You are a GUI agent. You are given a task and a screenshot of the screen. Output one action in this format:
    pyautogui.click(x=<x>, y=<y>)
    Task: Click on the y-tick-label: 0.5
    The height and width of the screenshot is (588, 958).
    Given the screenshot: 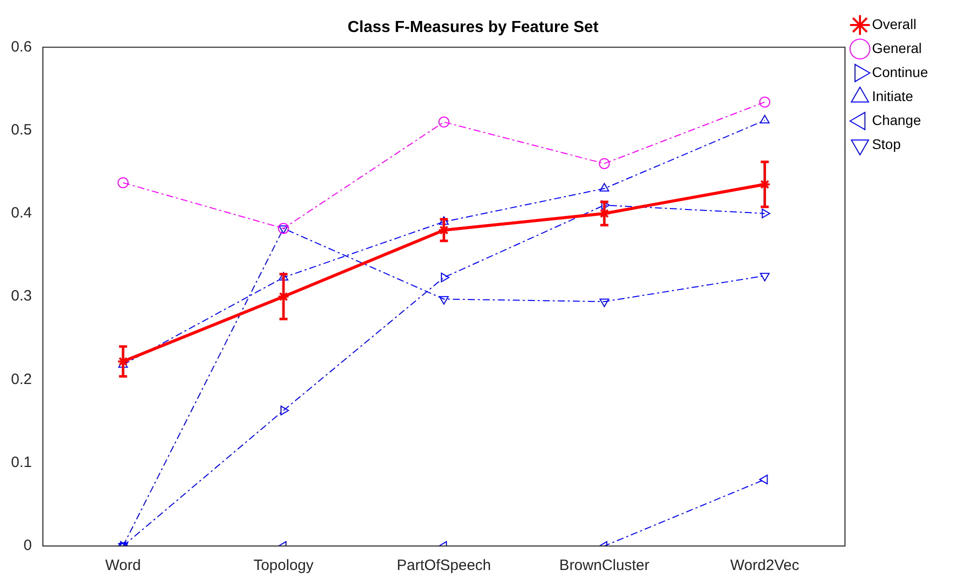 What is the action you would take?
    pyautogui.click(x=21, y=129)
    